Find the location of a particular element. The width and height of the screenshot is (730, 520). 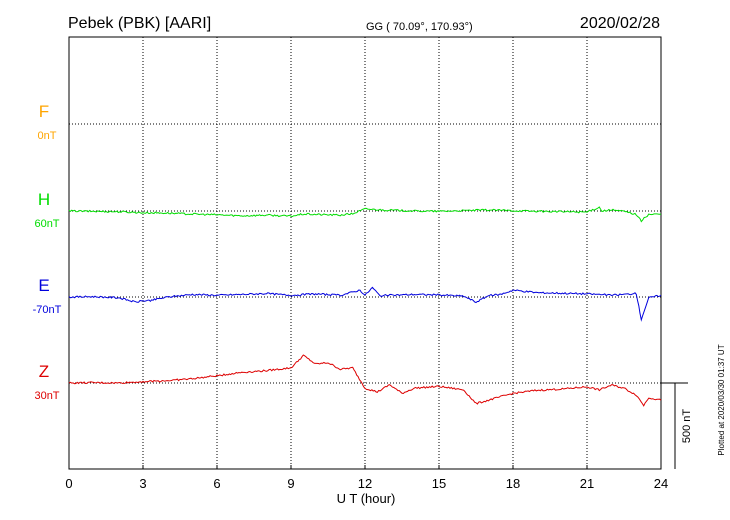

x-tick-label: 15 is located at coordinates (439, 483).